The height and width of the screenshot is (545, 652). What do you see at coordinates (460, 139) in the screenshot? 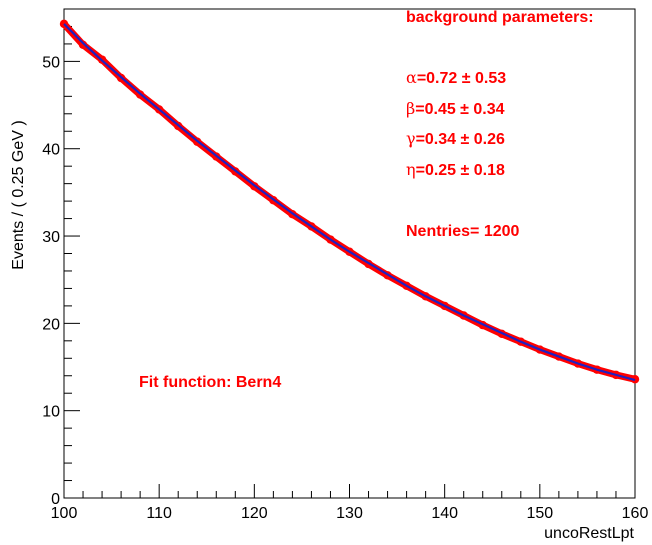
I see `gamma-value: =0.34 ± 0.26` at bounding box center [460, 139].